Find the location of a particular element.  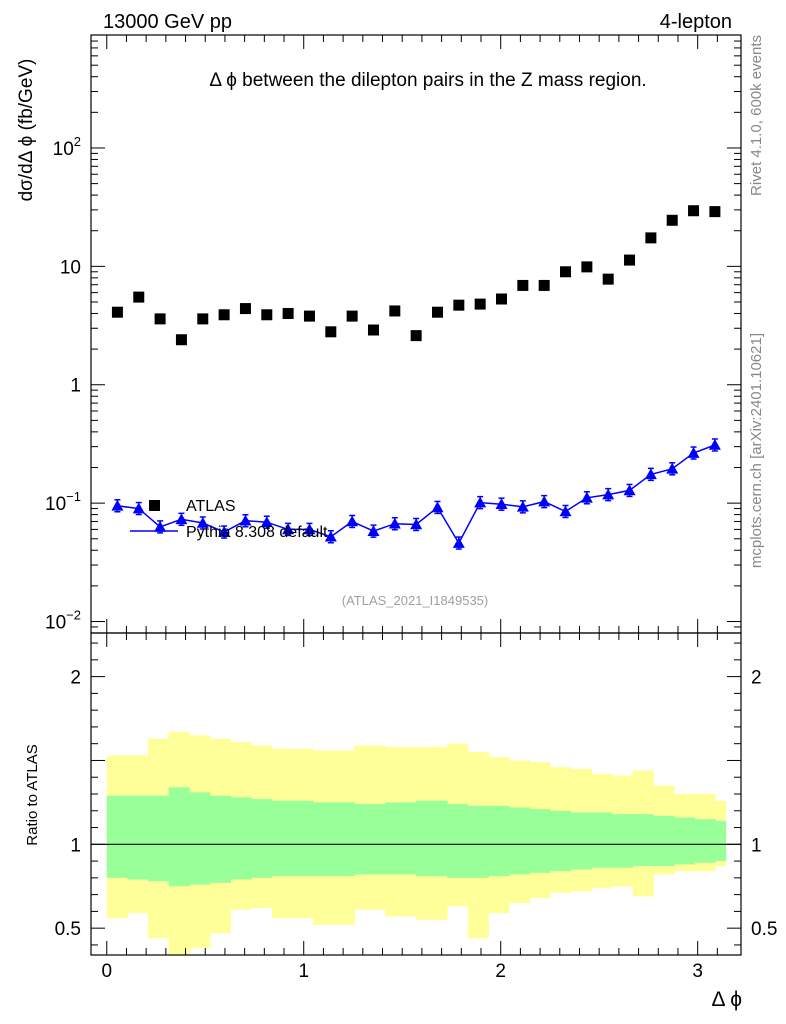

header-right: 4-lepton is located at coordinates (696, 22).